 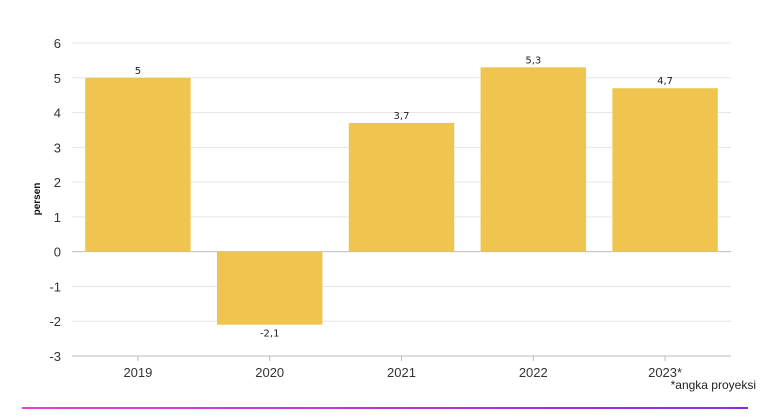 What do you see at coordinates (55, 321) in the screenshot?
I see `y-tick-label: -2` at bounding box center [55, 321].